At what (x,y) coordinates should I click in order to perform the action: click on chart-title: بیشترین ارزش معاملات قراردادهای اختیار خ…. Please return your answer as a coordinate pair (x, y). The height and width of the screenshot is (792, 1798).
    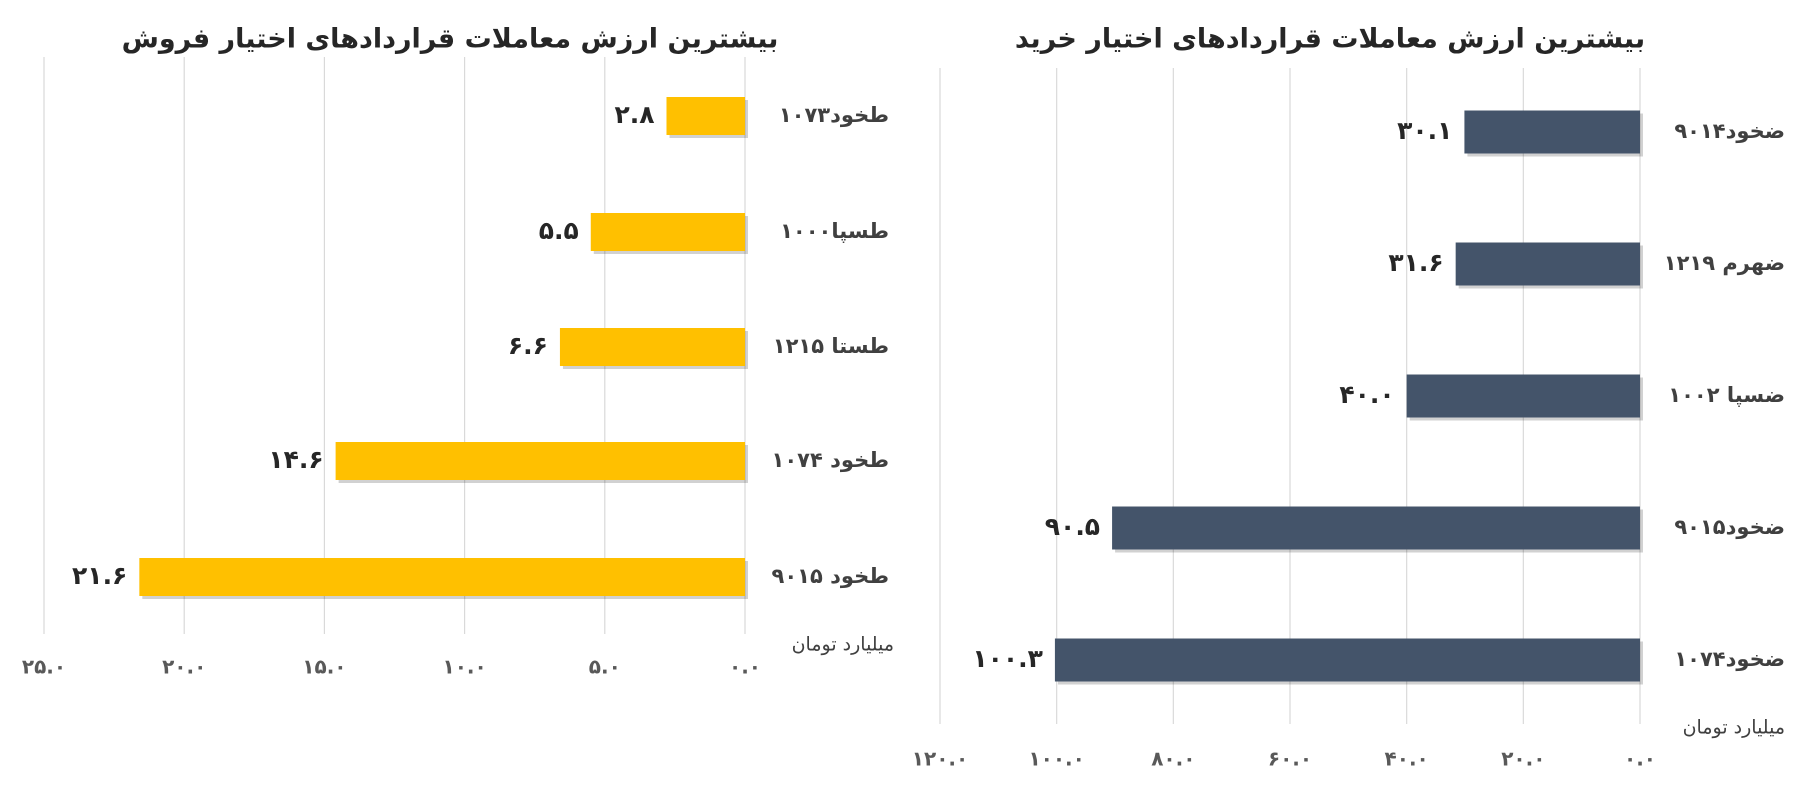
    Looking at the image, I should click on (1330, 39).